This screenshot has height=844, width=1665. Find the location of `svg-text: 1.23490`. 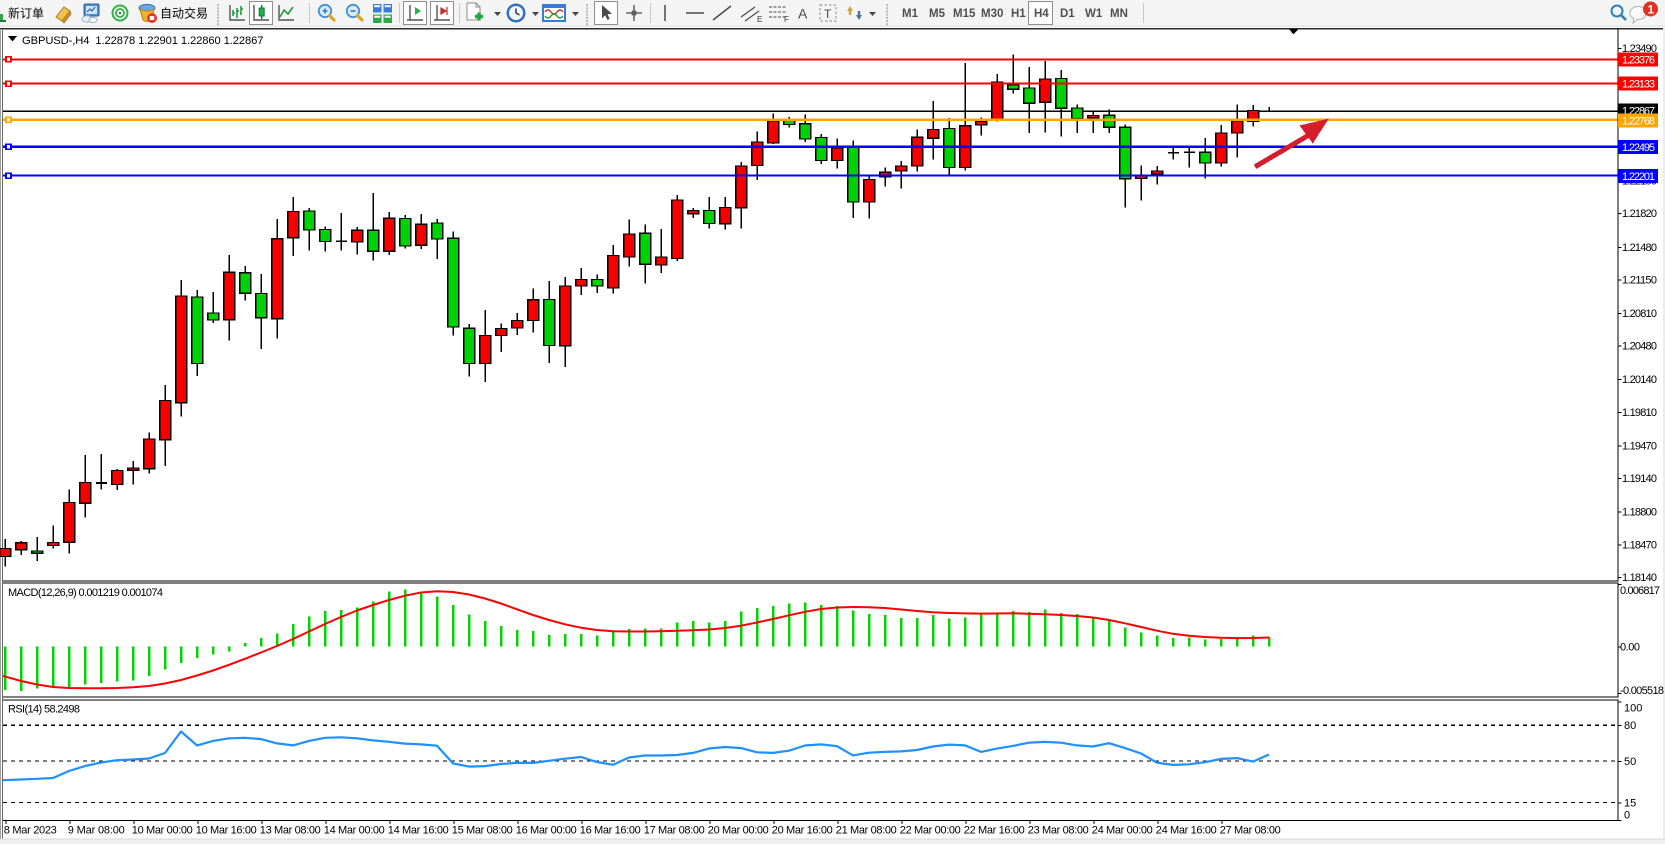

svg-text: 1.23490 is located at coordinates (1639, 49).